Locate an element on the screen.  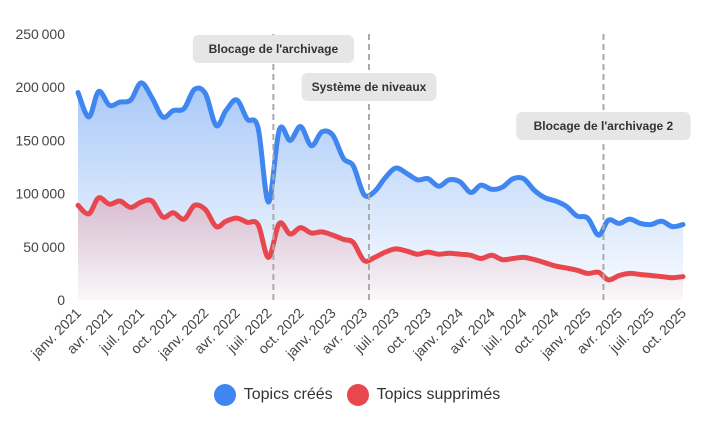
y-tick-label: 250 000 is located at coordinates (40, 34).